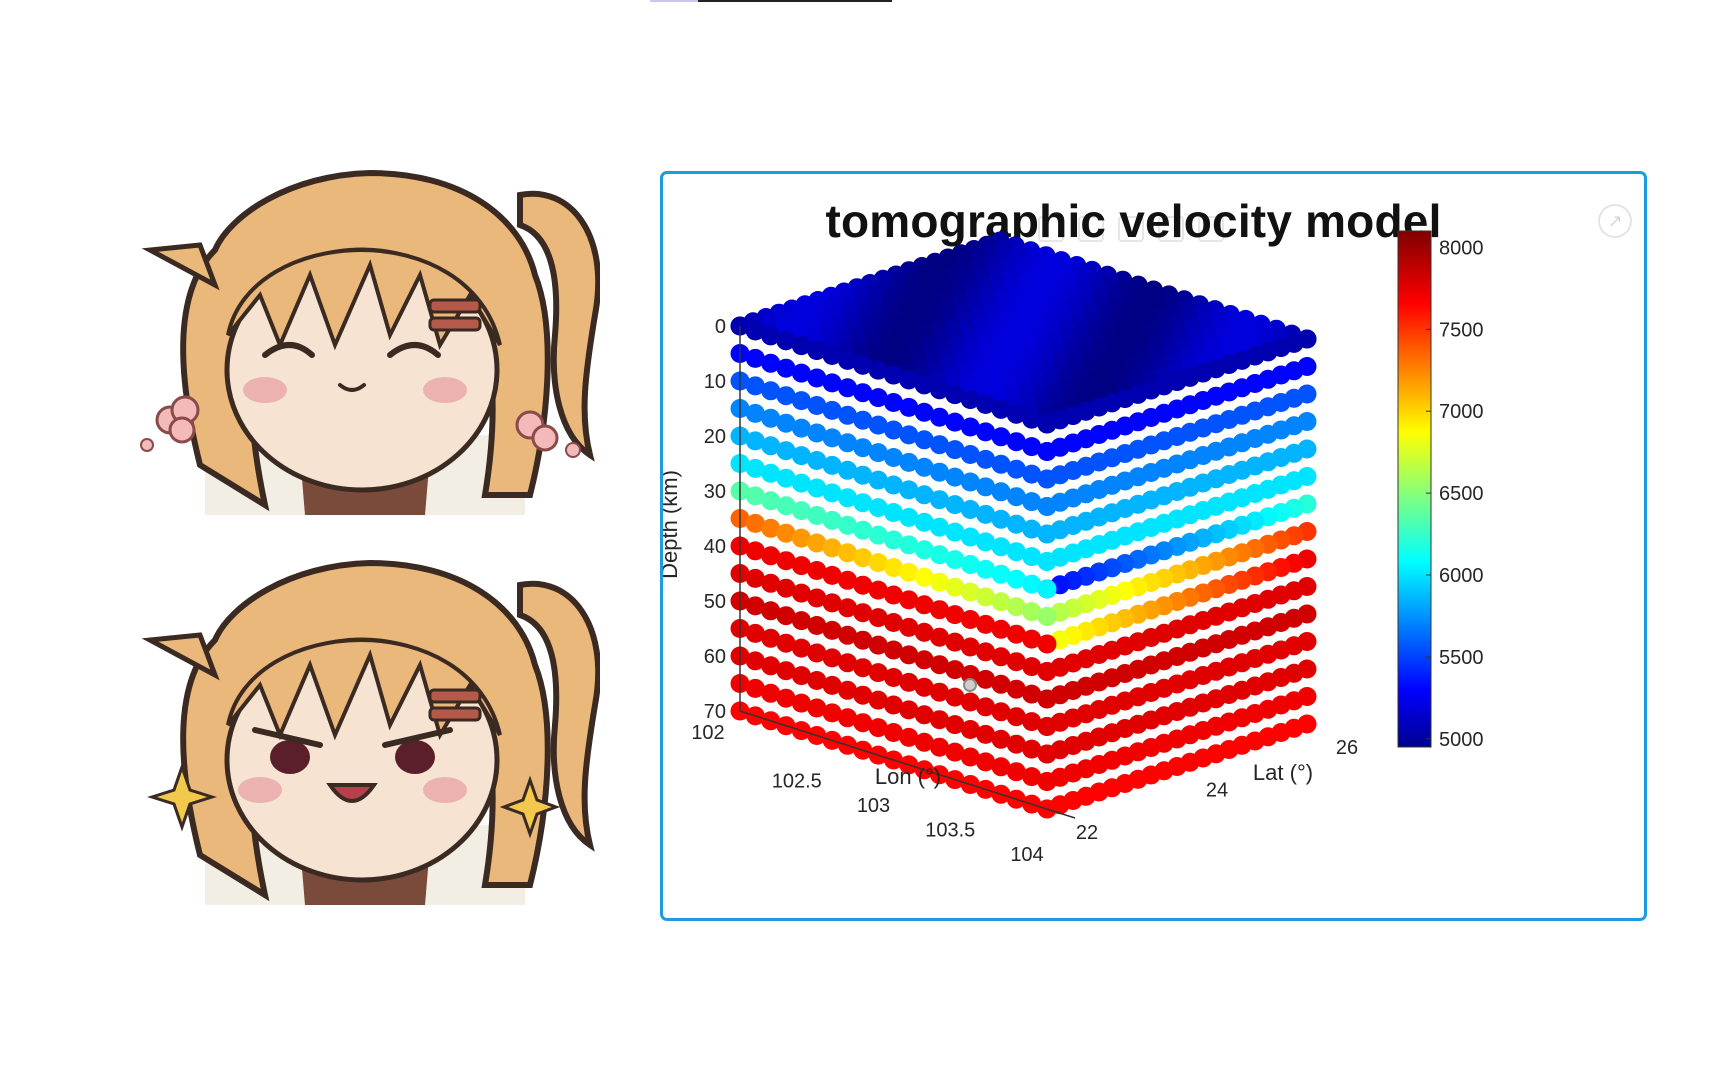  Describe the element at coordinates (1026, 855) in the screenshot. I see `lon-tick-label: 104` at that location.